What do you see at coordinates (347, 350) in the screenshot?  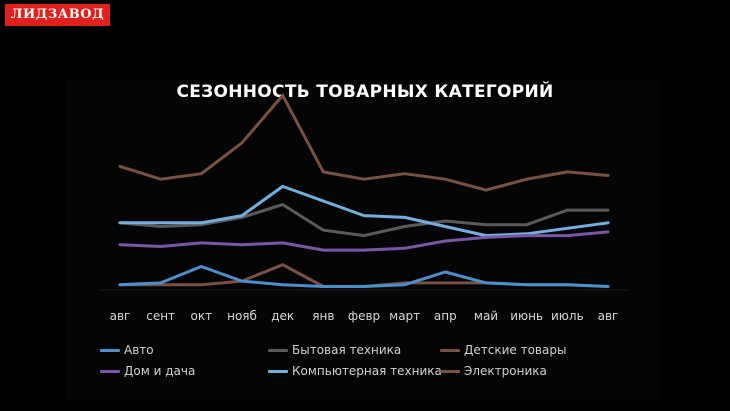 I see `legend-label: Бытовая техника` at bounding box center [347, 350].